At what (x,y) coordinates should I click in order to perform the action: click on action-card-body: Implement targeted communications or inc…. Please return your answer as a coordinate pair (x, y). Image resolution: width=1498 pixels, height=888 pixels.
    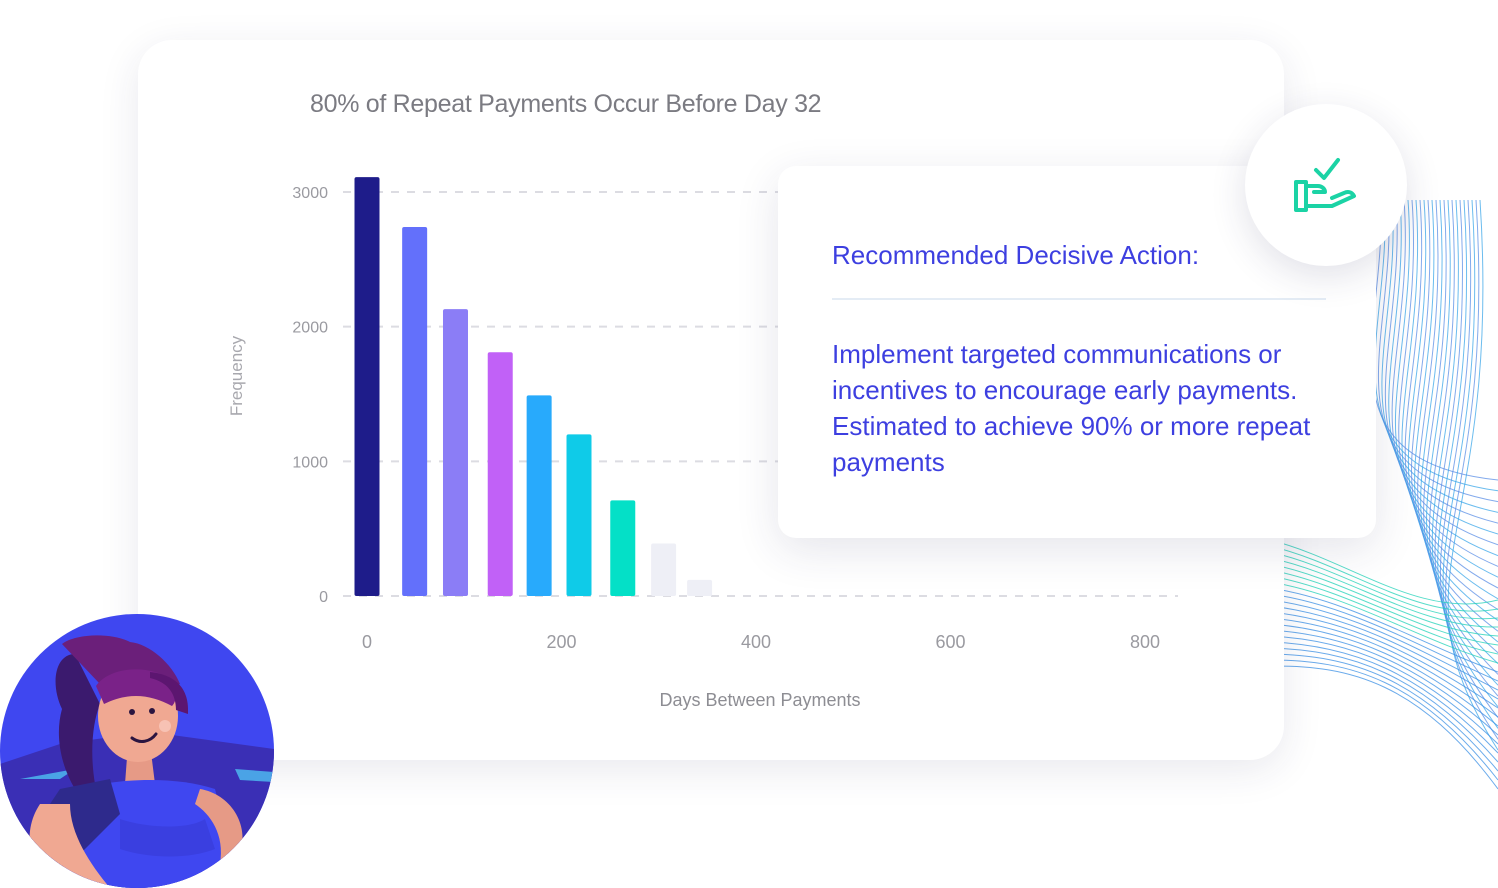
    Looking at the image, I should click on (1071, 408).